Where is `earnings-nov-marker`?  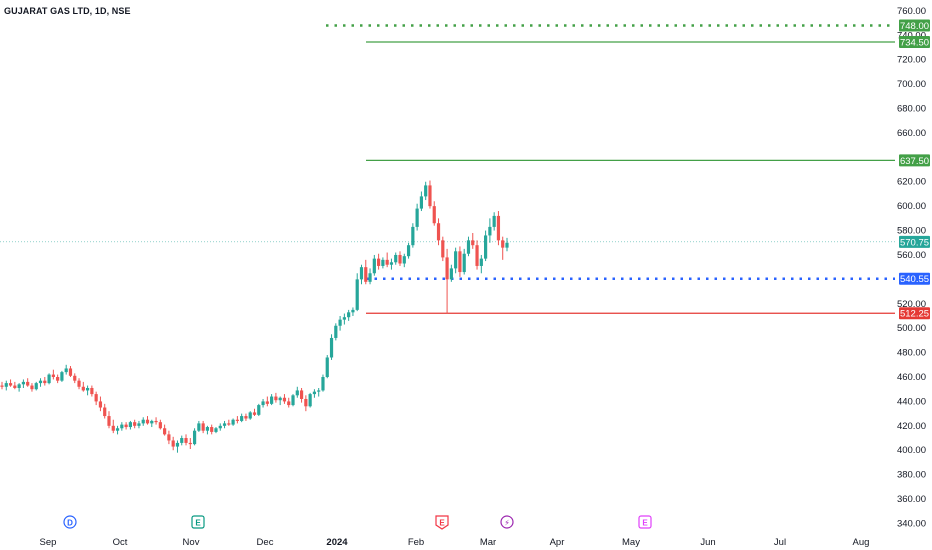
earnings-nov-marker is located at coordinates (198, 522).